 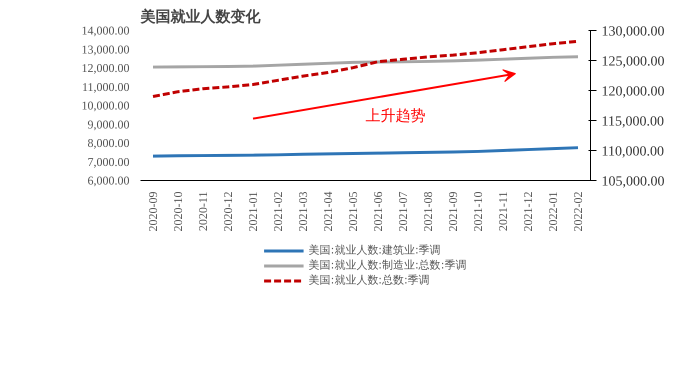 I want to click on x-tick-label: 2020-11, so click(x=203, y=211).